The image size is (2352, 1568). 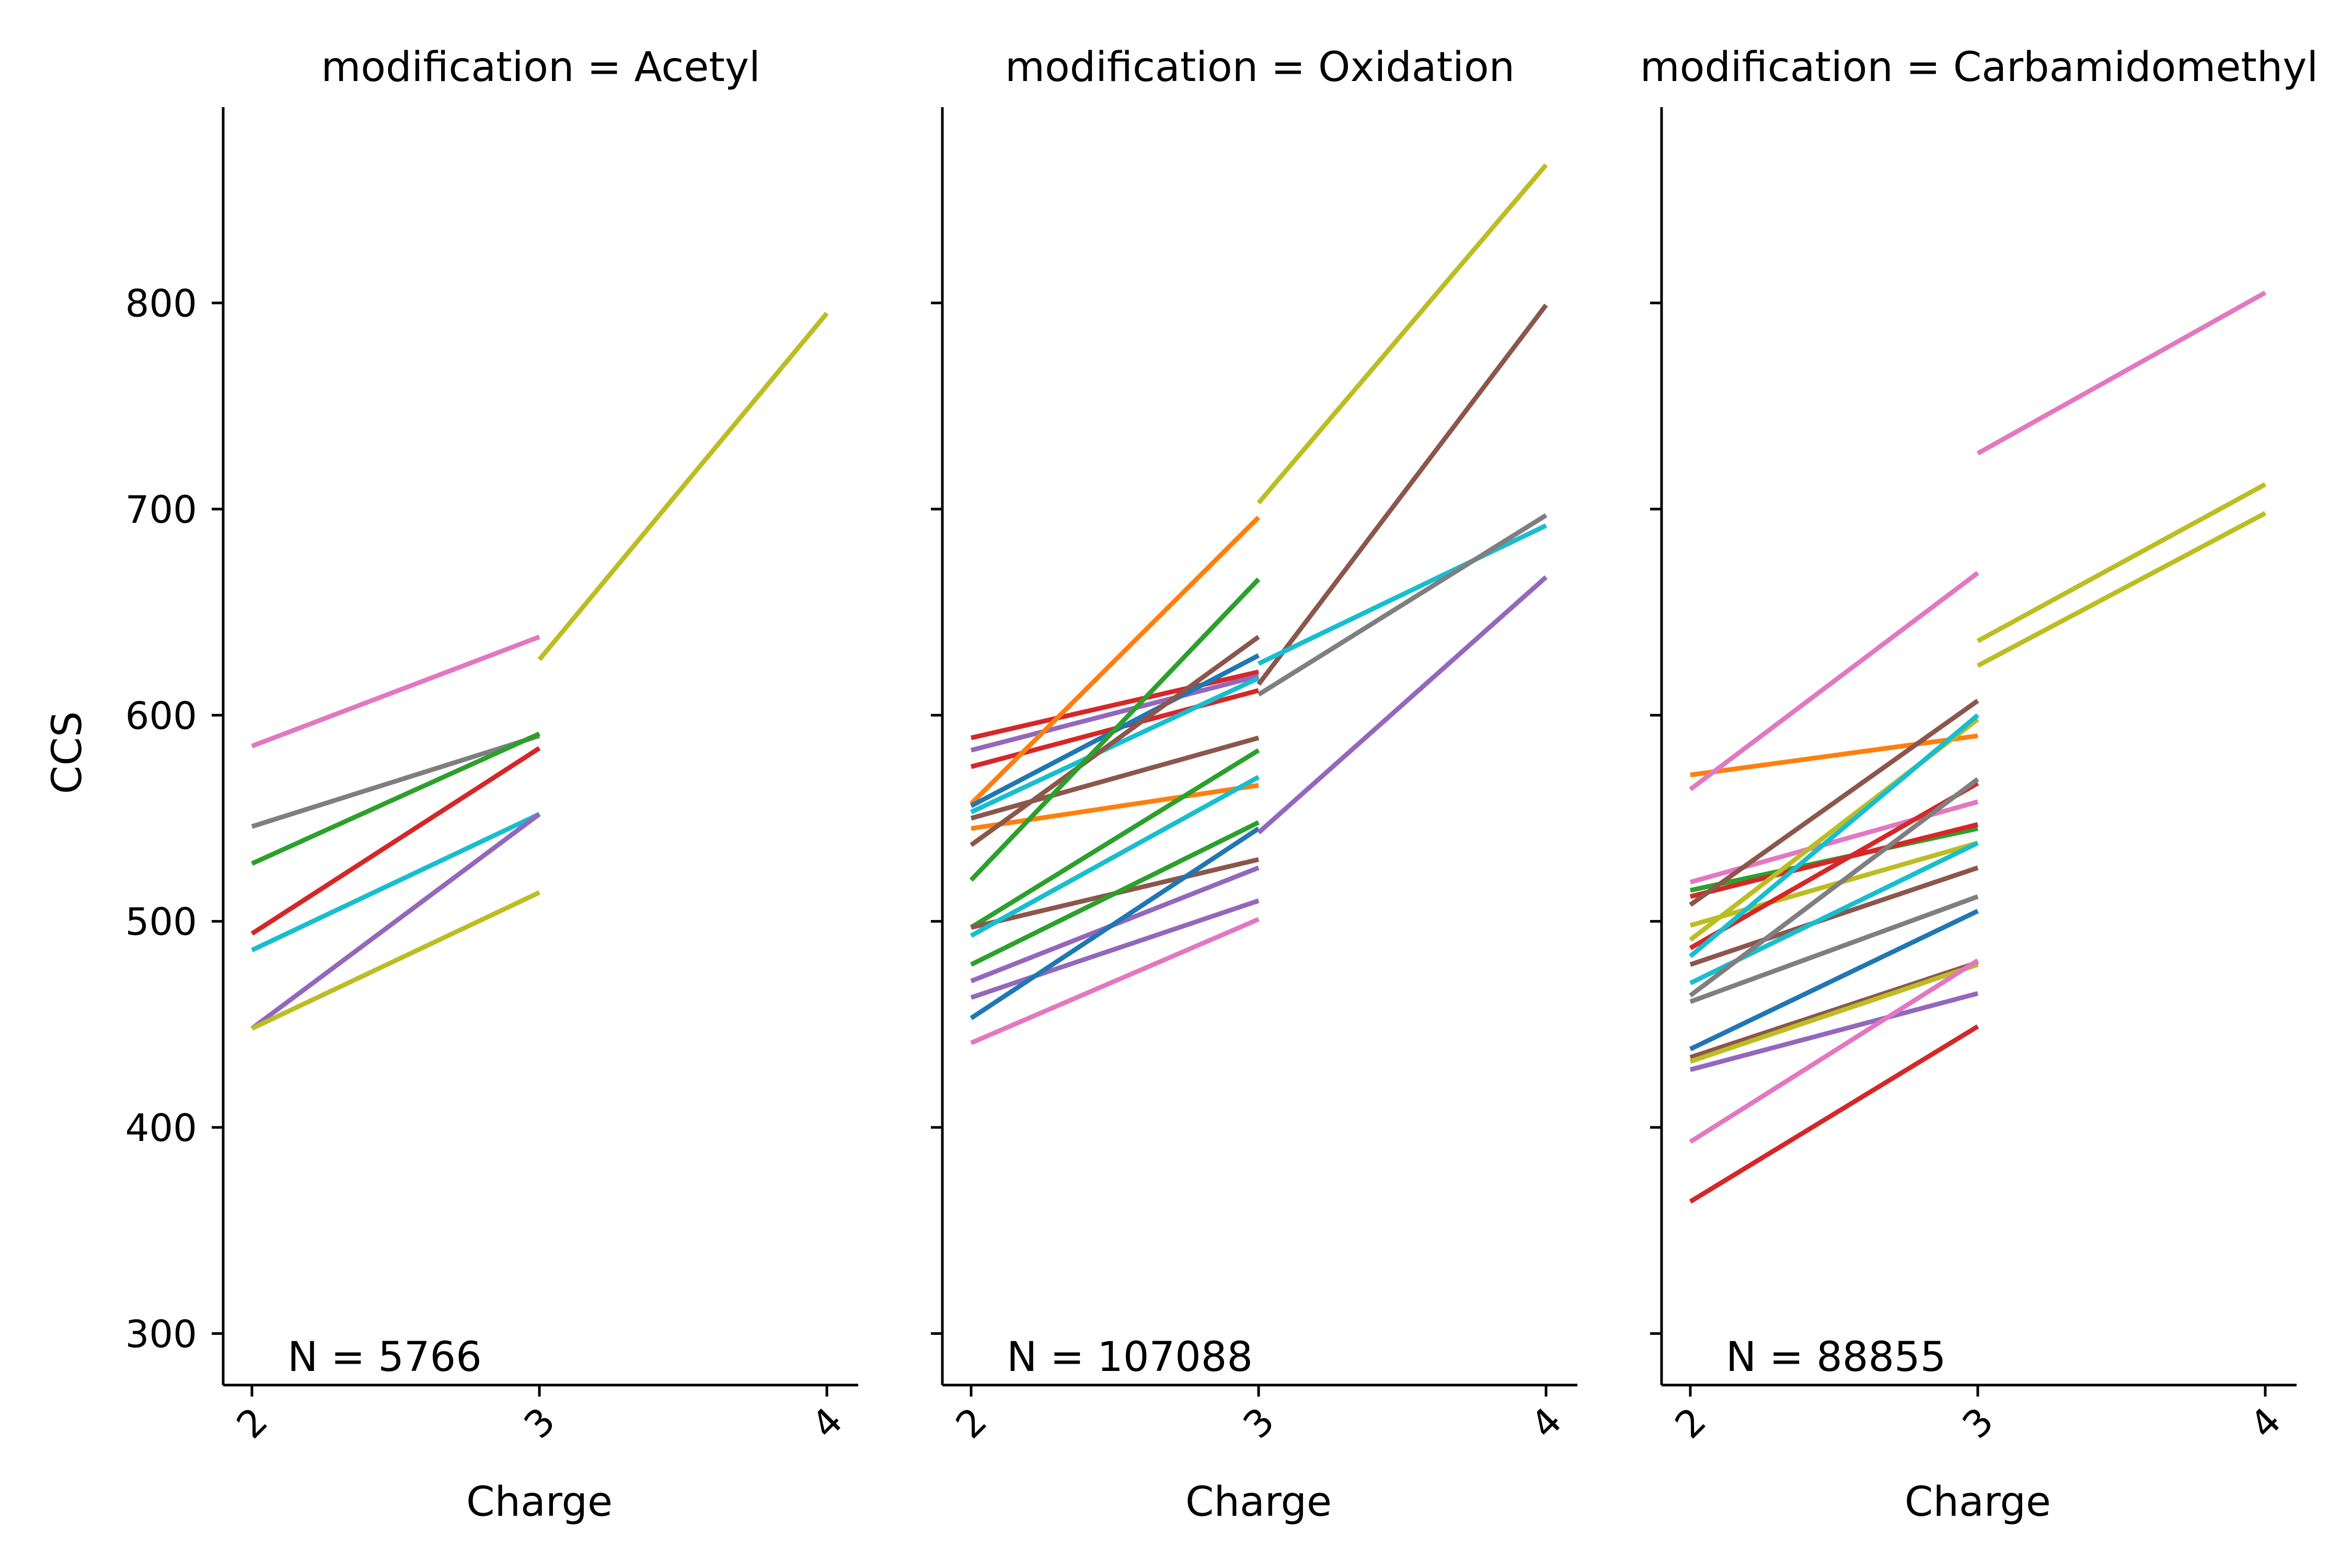 What do you see at coordinates (1836, 1357) in the screenshot?
I see `sample-count-annotation: N = 88855` at bounding box center [1836, 1357].